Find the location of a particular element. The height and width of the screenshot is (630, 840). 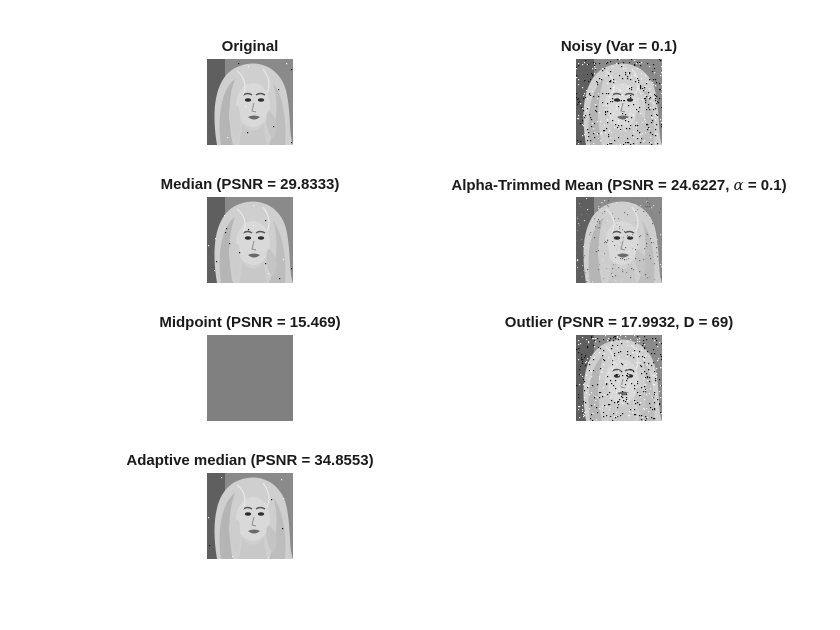

panel-title: Original is located at coordinates (250, 46).